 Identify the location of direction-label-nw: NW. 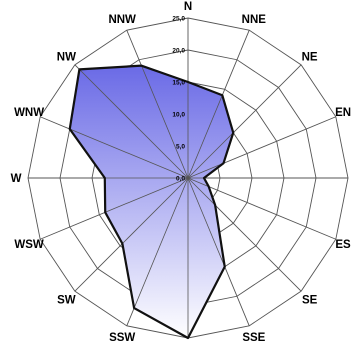
(66, 57).